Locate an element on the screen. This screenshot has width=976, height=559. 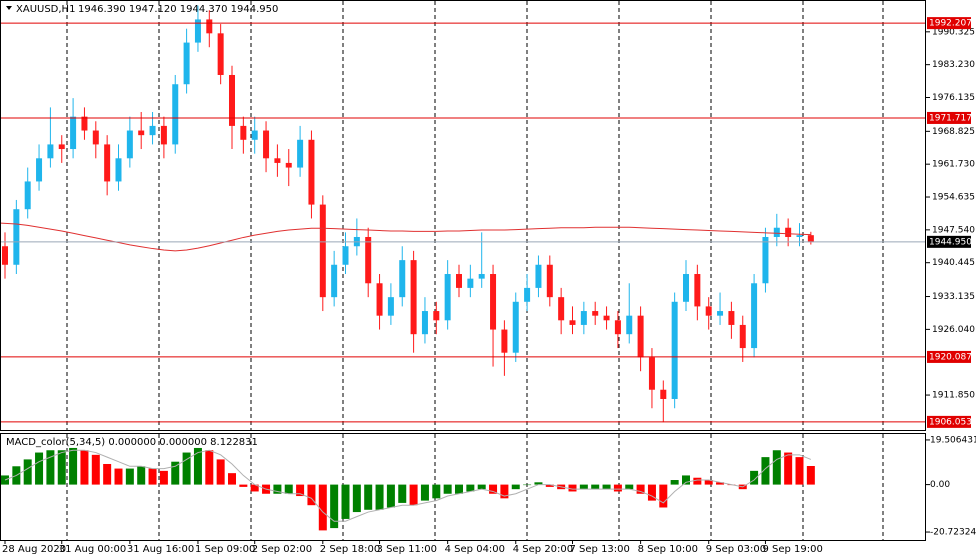
x-tick-label: 4 Sep 04:00 is located at coordinates (475, 549).